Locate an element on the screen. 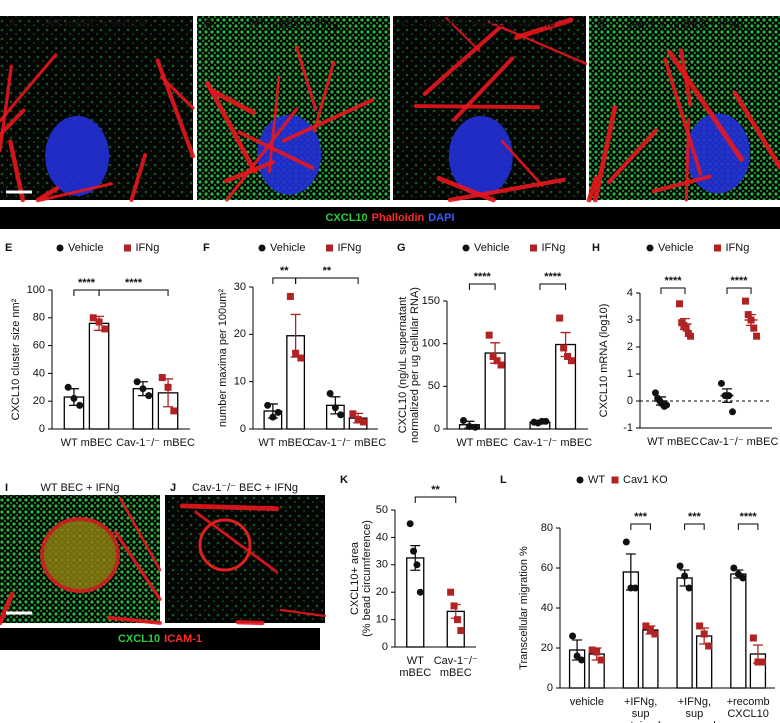  panel-title: Cav-1⁻/⁻ mBEC + Vehicle is located at coordinates (489, 24).